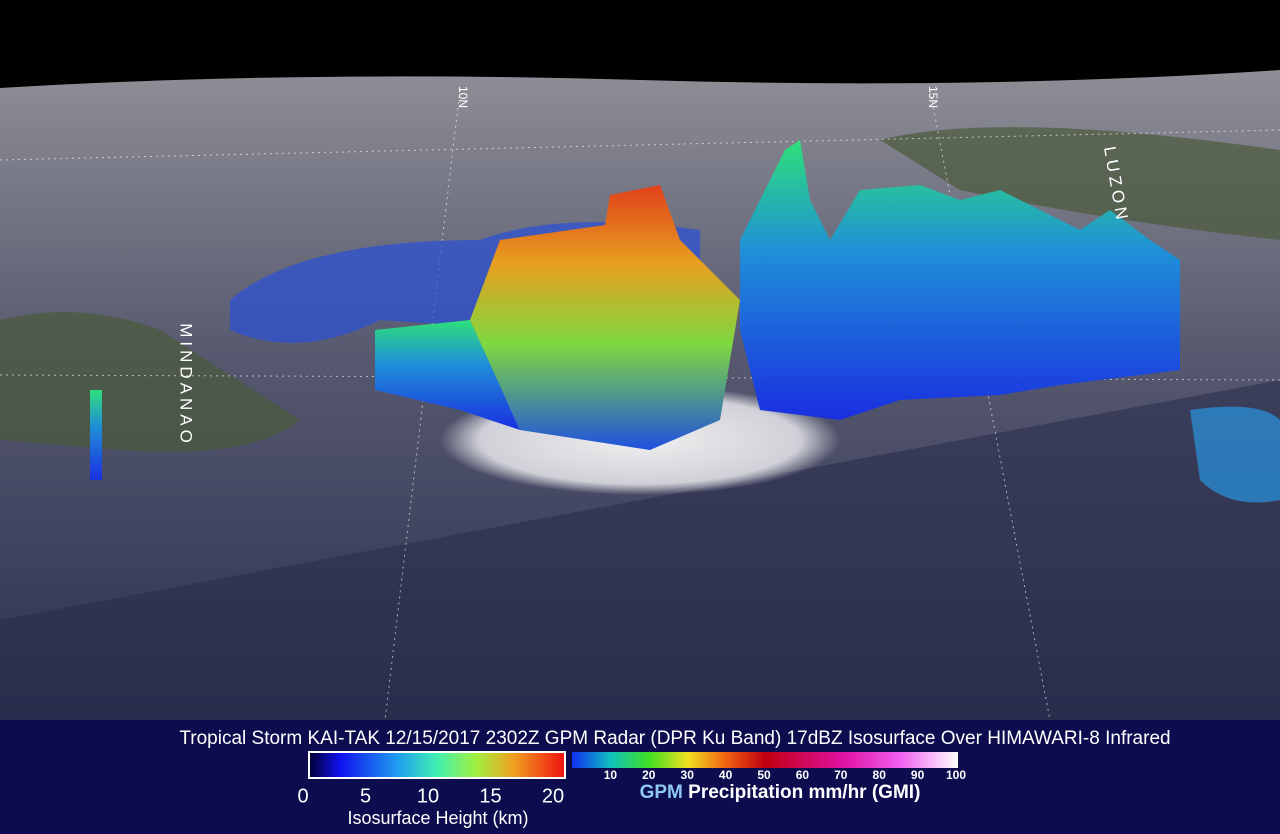  I want to click on lat-label: 15N, so click(933, 97).